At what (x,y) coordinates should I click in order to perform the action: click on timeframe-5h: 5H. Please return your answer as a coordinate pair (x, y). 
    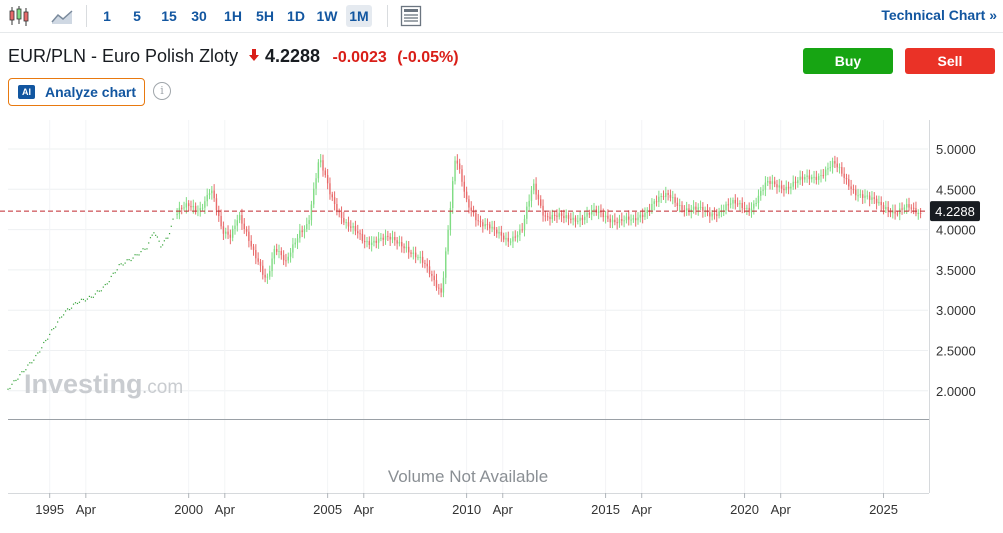
    Looking at the image, I should click on (265, 16).